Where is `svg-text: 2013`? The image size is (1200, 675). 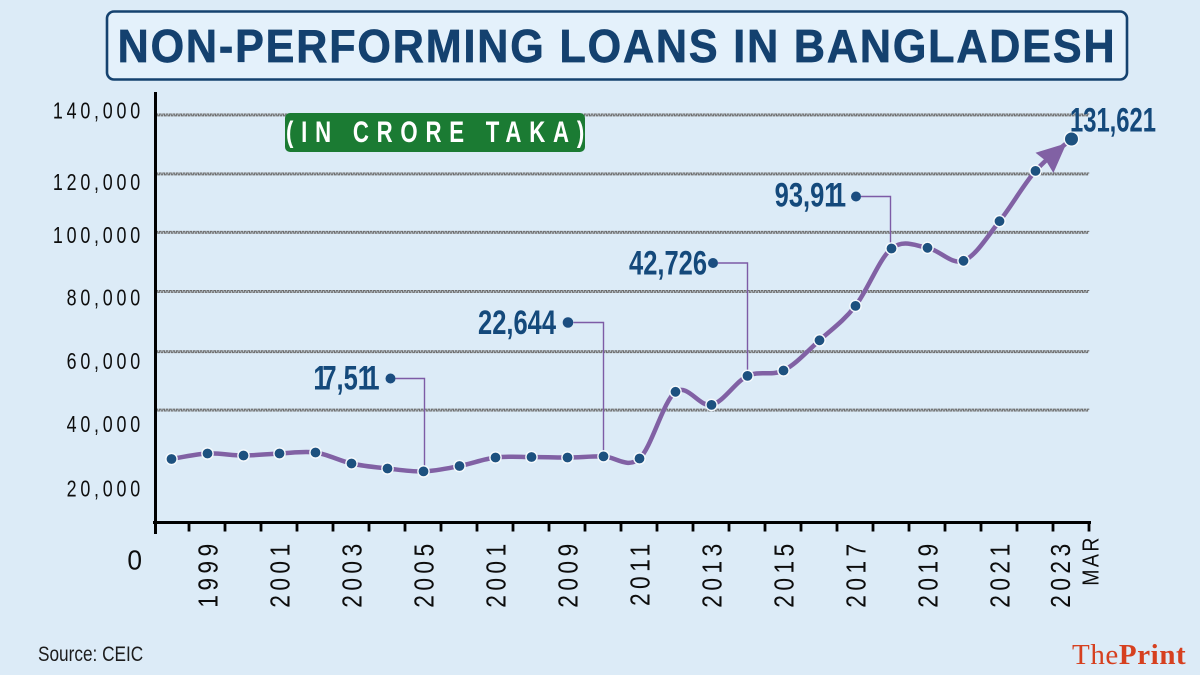
svg-text: 2013 is located at coordinates (713, 574).